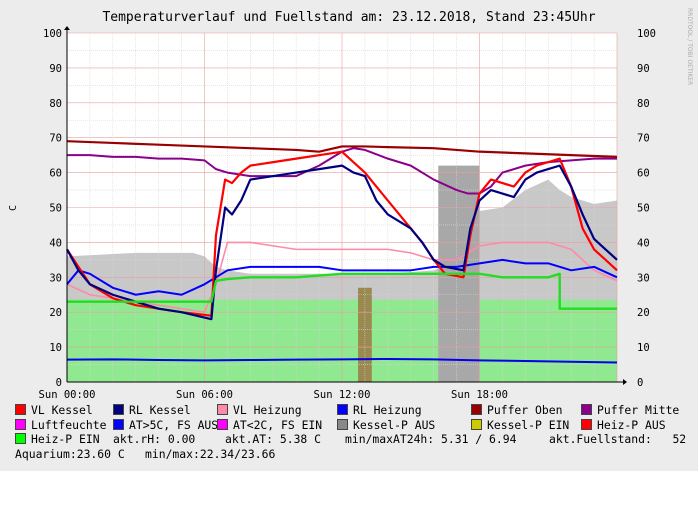 This screenshot has height=505, width=698. I want to click on x-tick-label: Sun 00:00, so click(67, 395).